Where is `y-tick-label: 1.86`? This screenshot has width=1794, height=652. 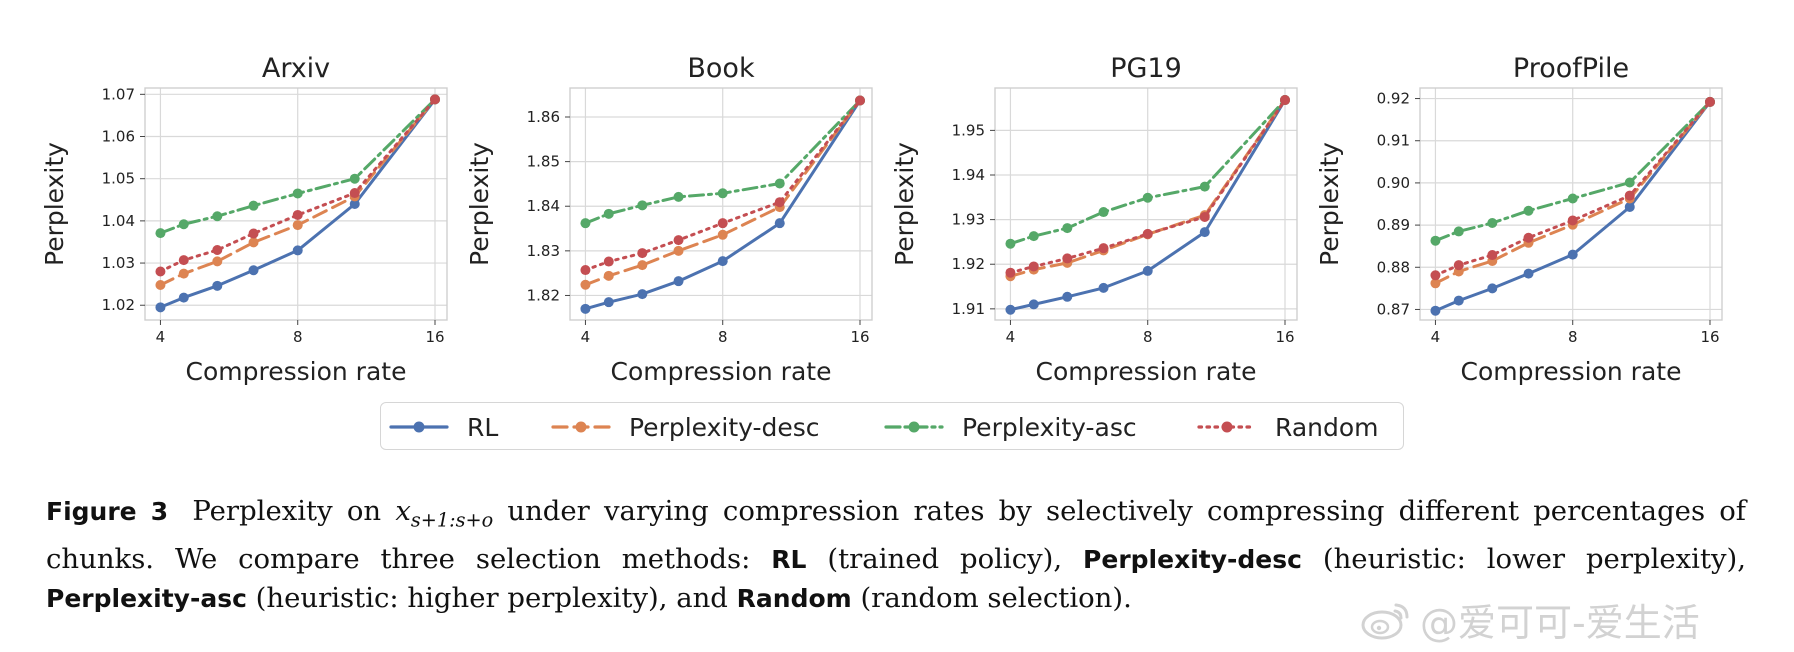
y-tick-label: 1.86 is located at coordinates (543, 117).